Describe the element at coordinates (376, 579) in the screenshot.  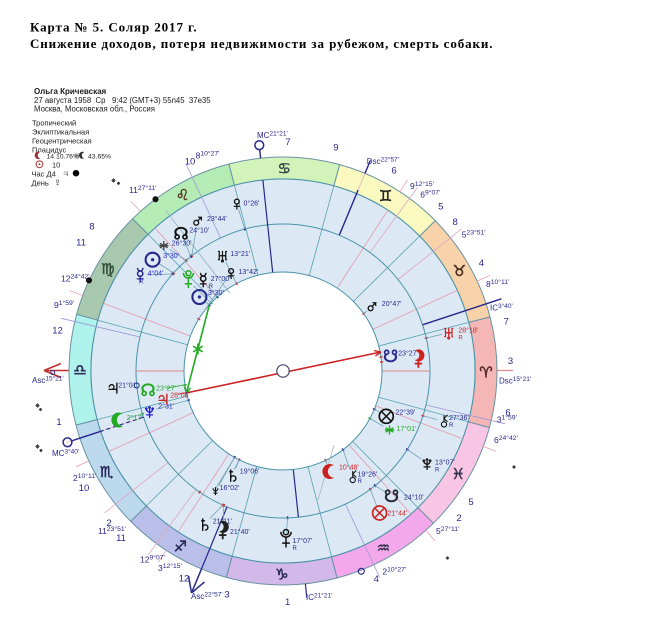
I see `svg-text: 4` at that location.